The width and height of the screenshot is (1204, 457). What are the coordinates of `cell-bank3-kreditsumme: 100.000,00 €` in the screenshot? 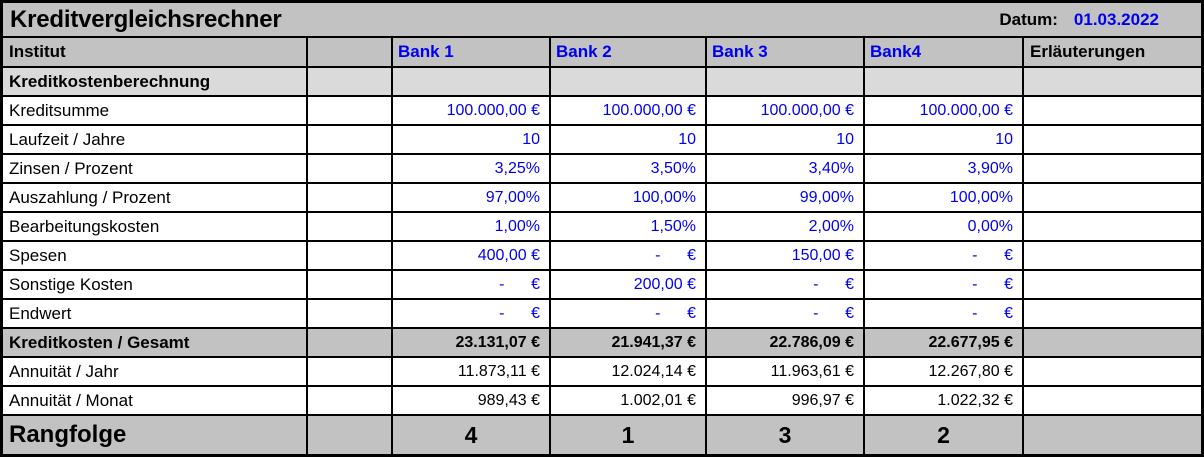 It's located at (786, 111).